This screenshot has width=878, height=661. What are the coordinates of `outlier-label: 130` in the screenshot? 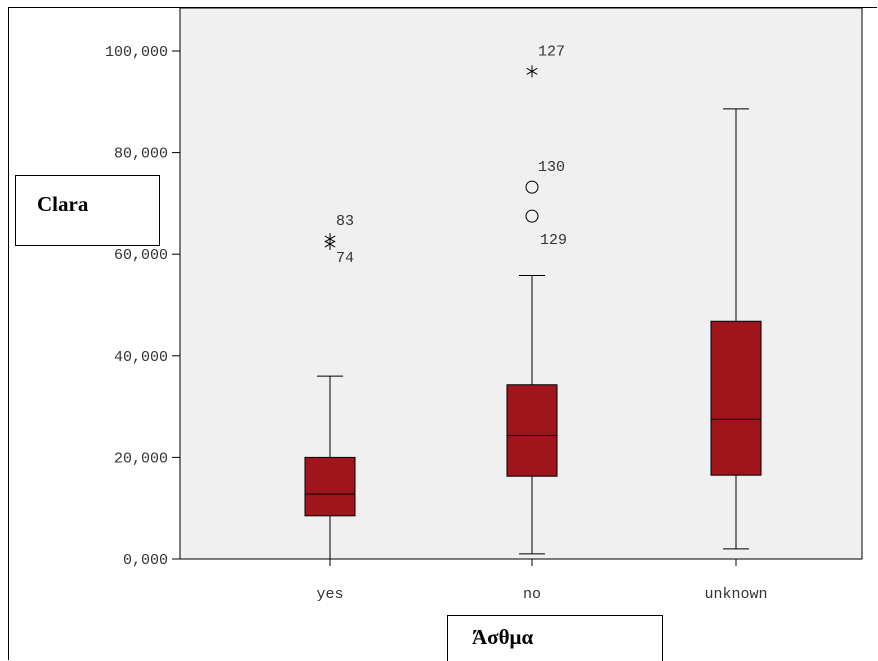 It's located at (551, 167).